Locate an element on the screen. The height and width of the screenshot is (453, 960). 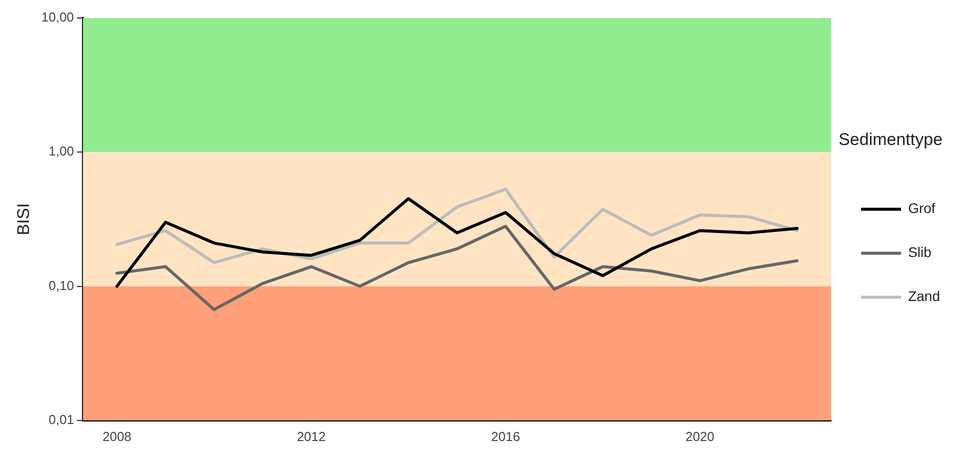
y-tick-label: 1,00 is located at coordinates (61, 151).